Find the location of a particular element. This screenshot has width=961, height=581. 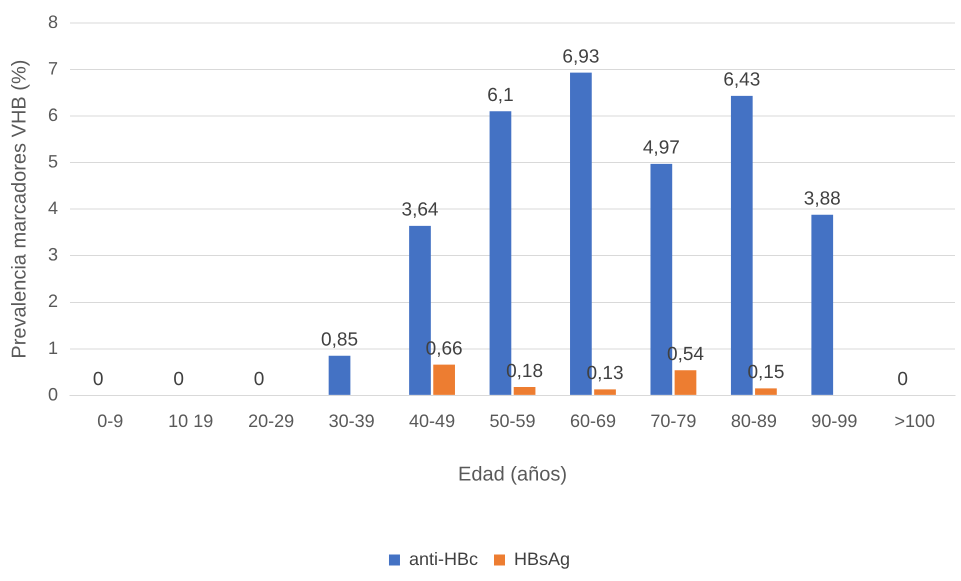

y-tick-label: 0 is located at coordinates (53, 394).